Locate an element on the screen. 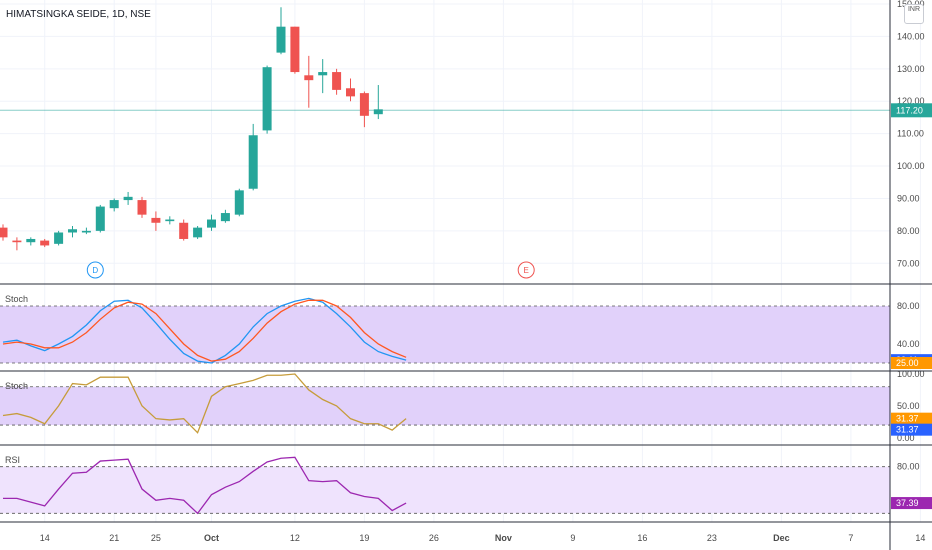 The width and height of the screenshot is (932, 550). price-axis-label: 70.00 is located at coordinates (908, 263).